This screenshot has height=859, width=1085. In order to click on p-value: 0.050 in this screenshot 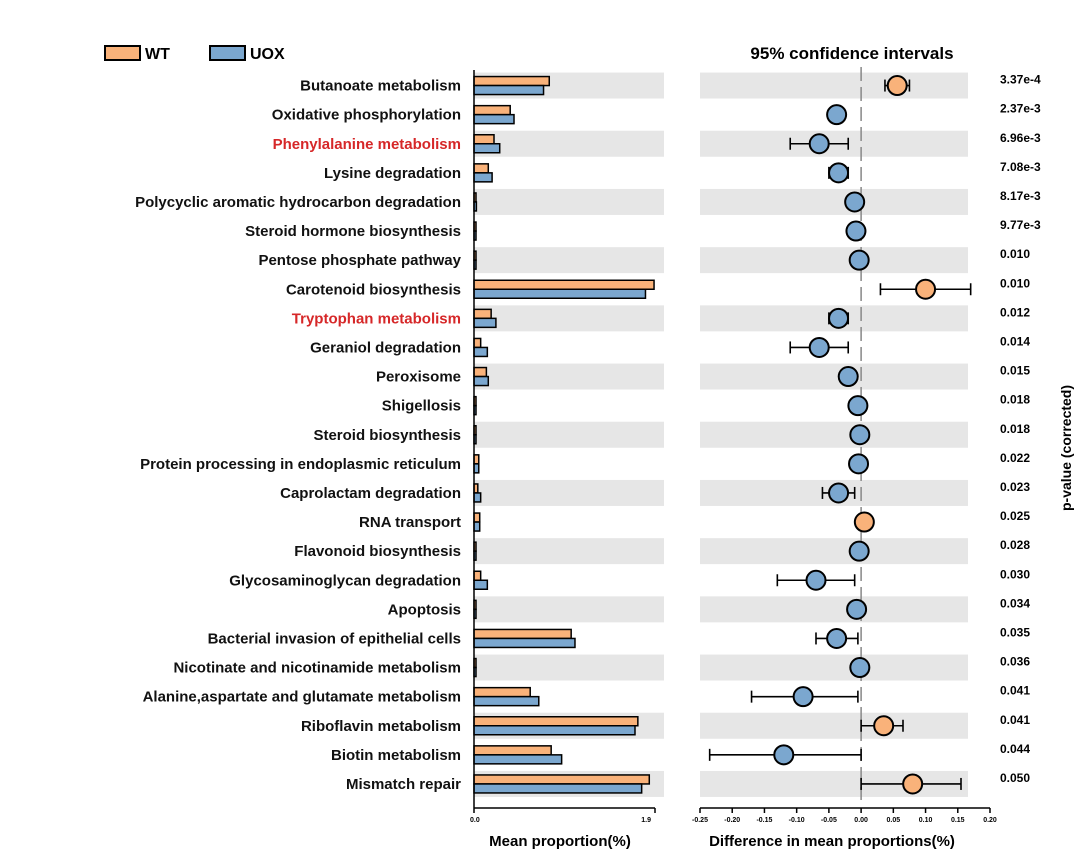, I will do `click(1015, 778)`.